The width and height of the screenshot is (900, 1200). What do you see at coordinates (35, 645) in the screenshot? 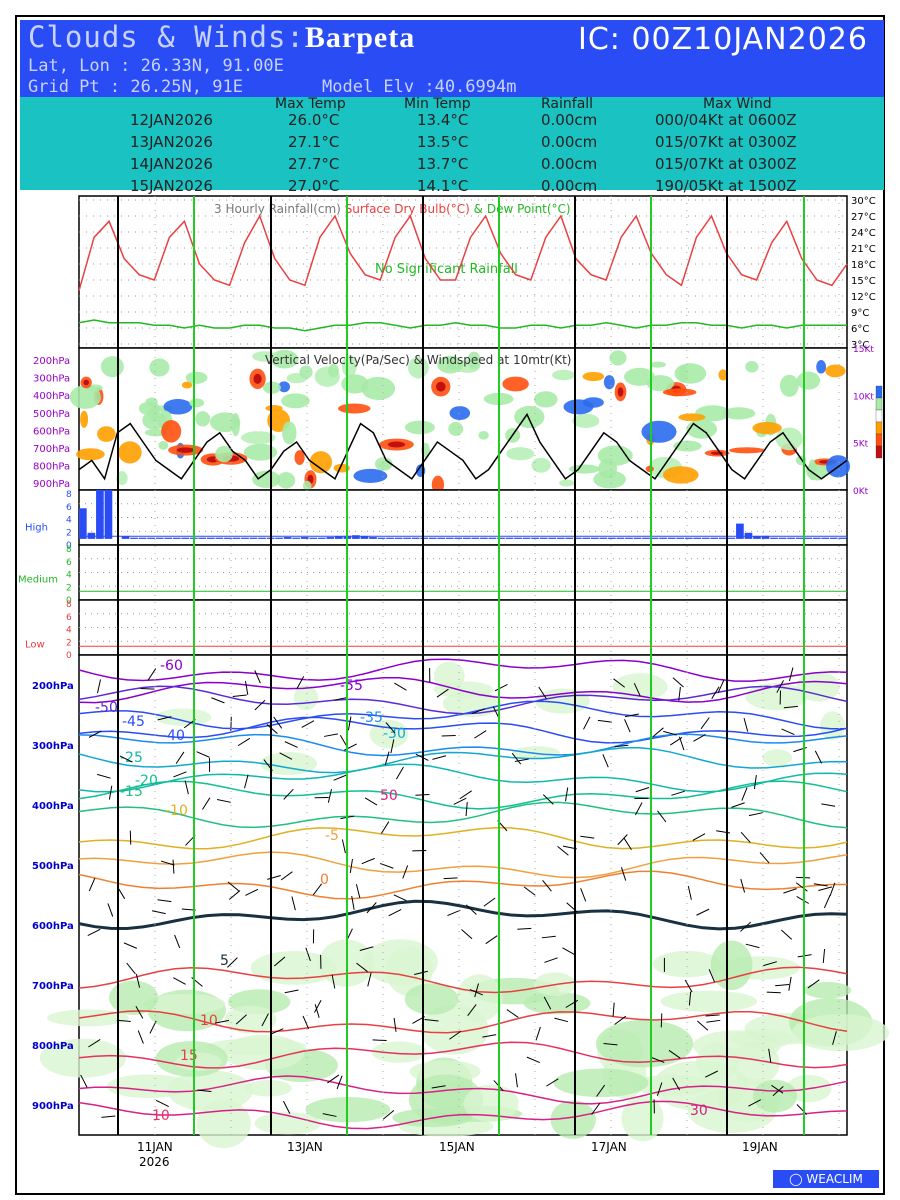
I see `cloud-layer-label: Low` at bounding box center [35, 645].